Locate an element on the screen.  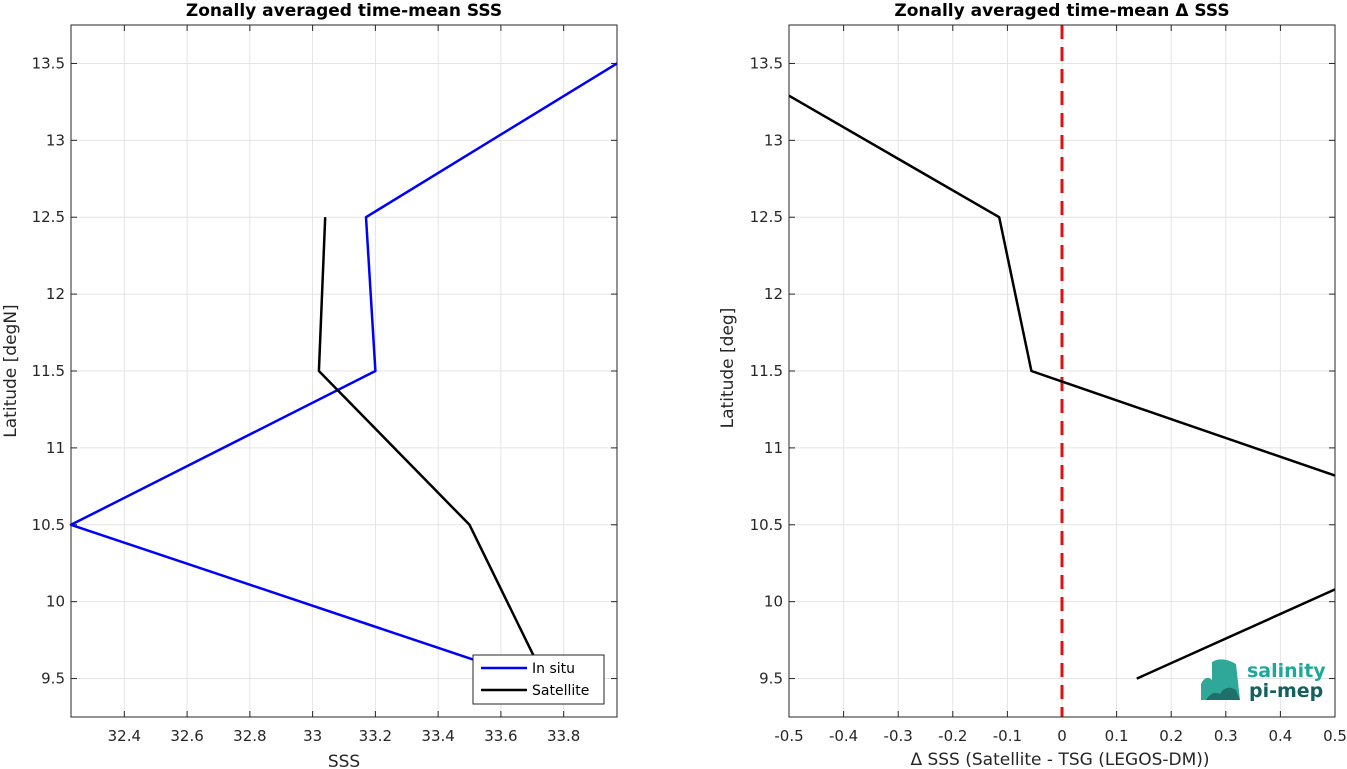
logo-text-pi-mep: pi-mep is located at coordinates (1286, 691).